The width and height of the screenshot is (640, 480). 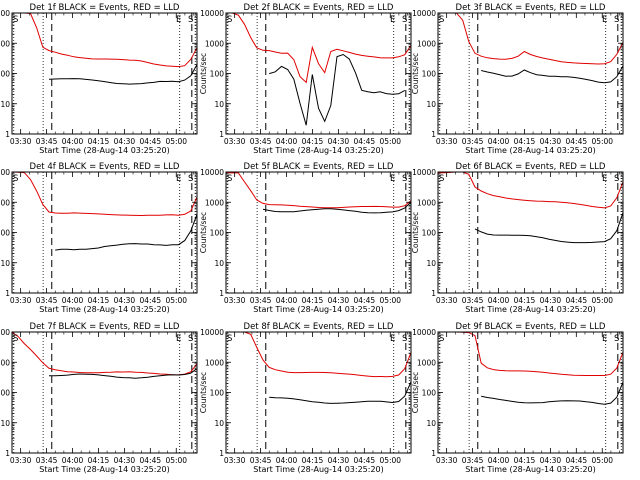 What do you see at coordinates (105, 327) in the screenshot?
I see `panel-title: Det 7f BLACK = Events, RED = LLD` at bounding box center [105, 327].